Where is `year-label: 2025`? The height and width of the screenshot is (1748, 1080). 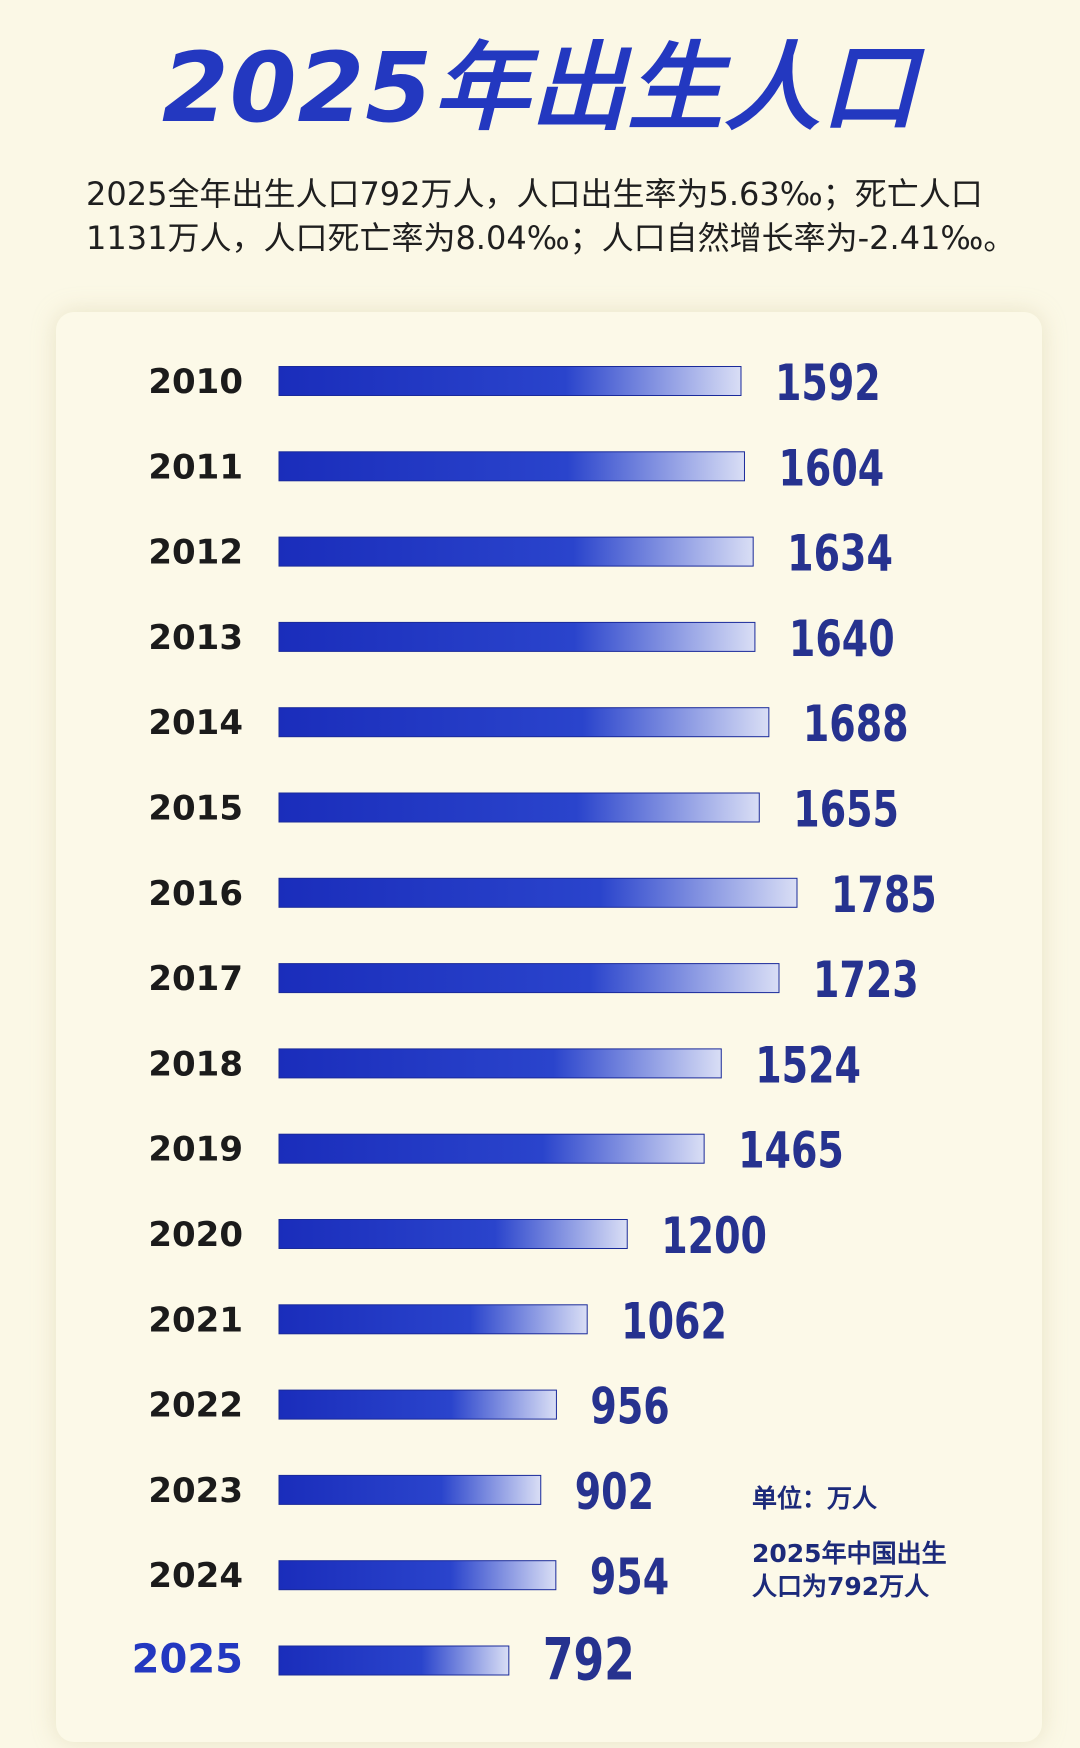
year-label: 2025 is located at coordinates (187, 1660).